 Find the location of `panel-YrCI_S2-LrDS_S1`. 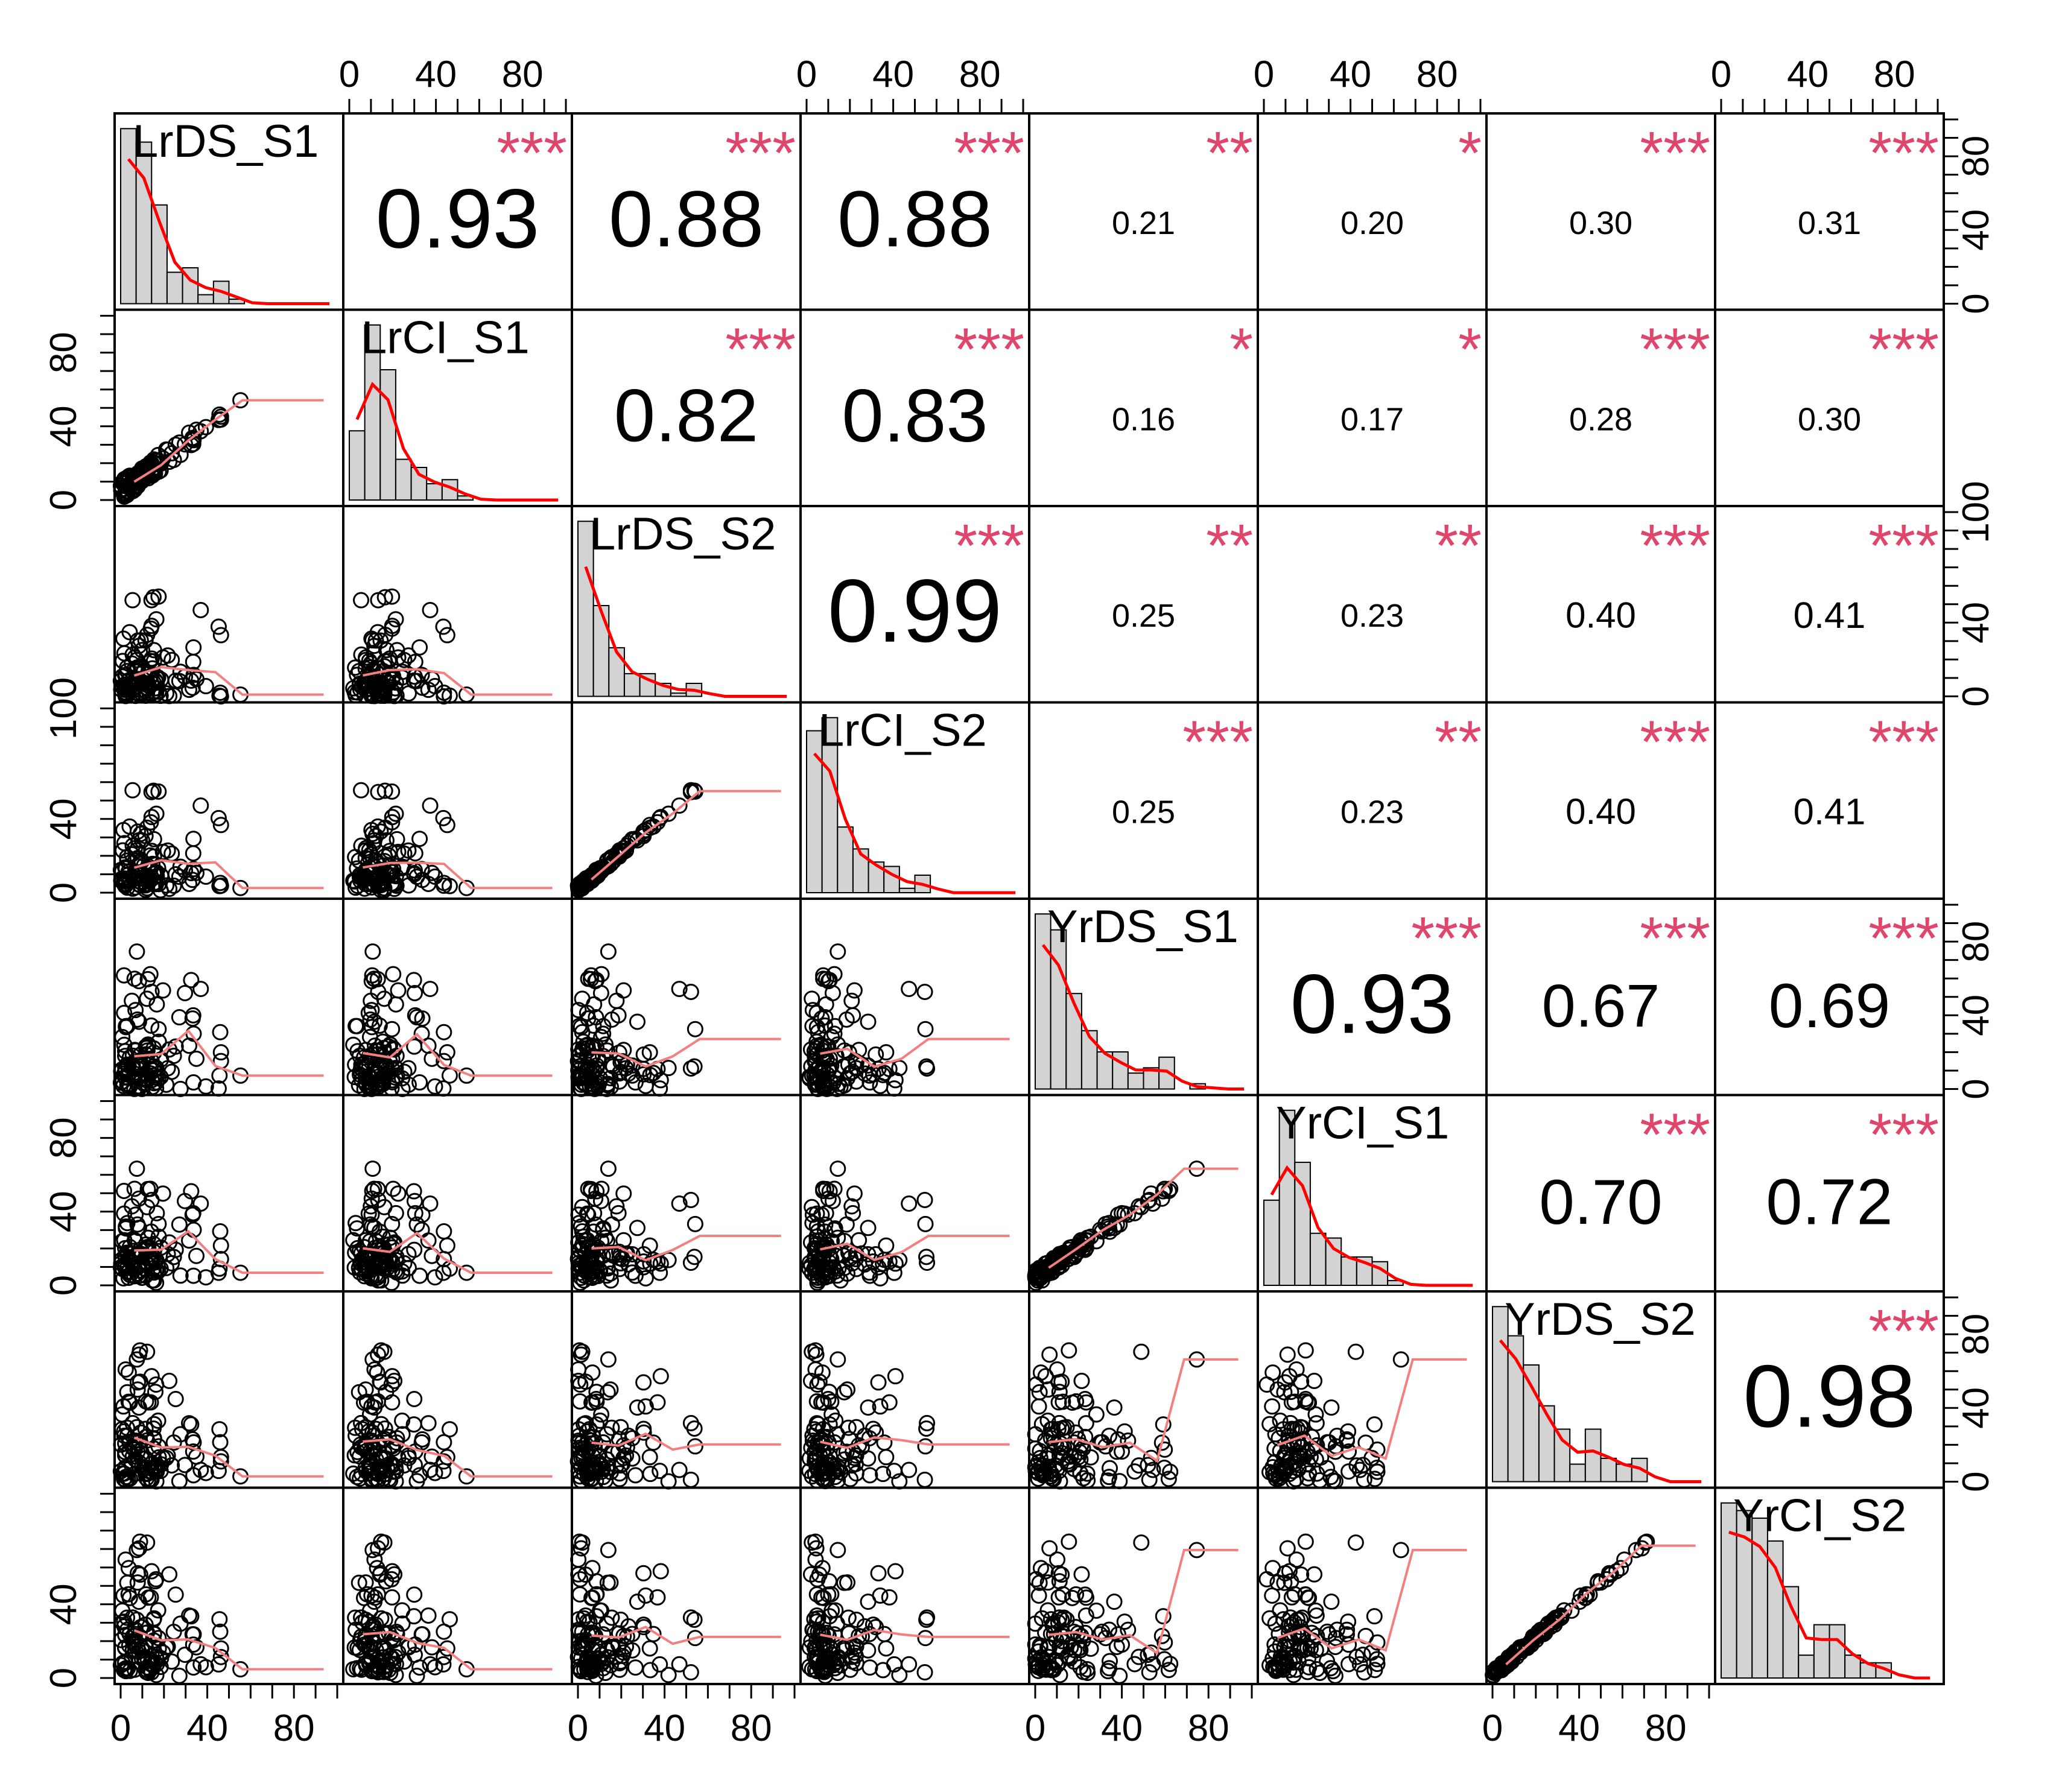

panel-YrCI_S2-LrDS_S1 is located at coordinates (228, 1585).